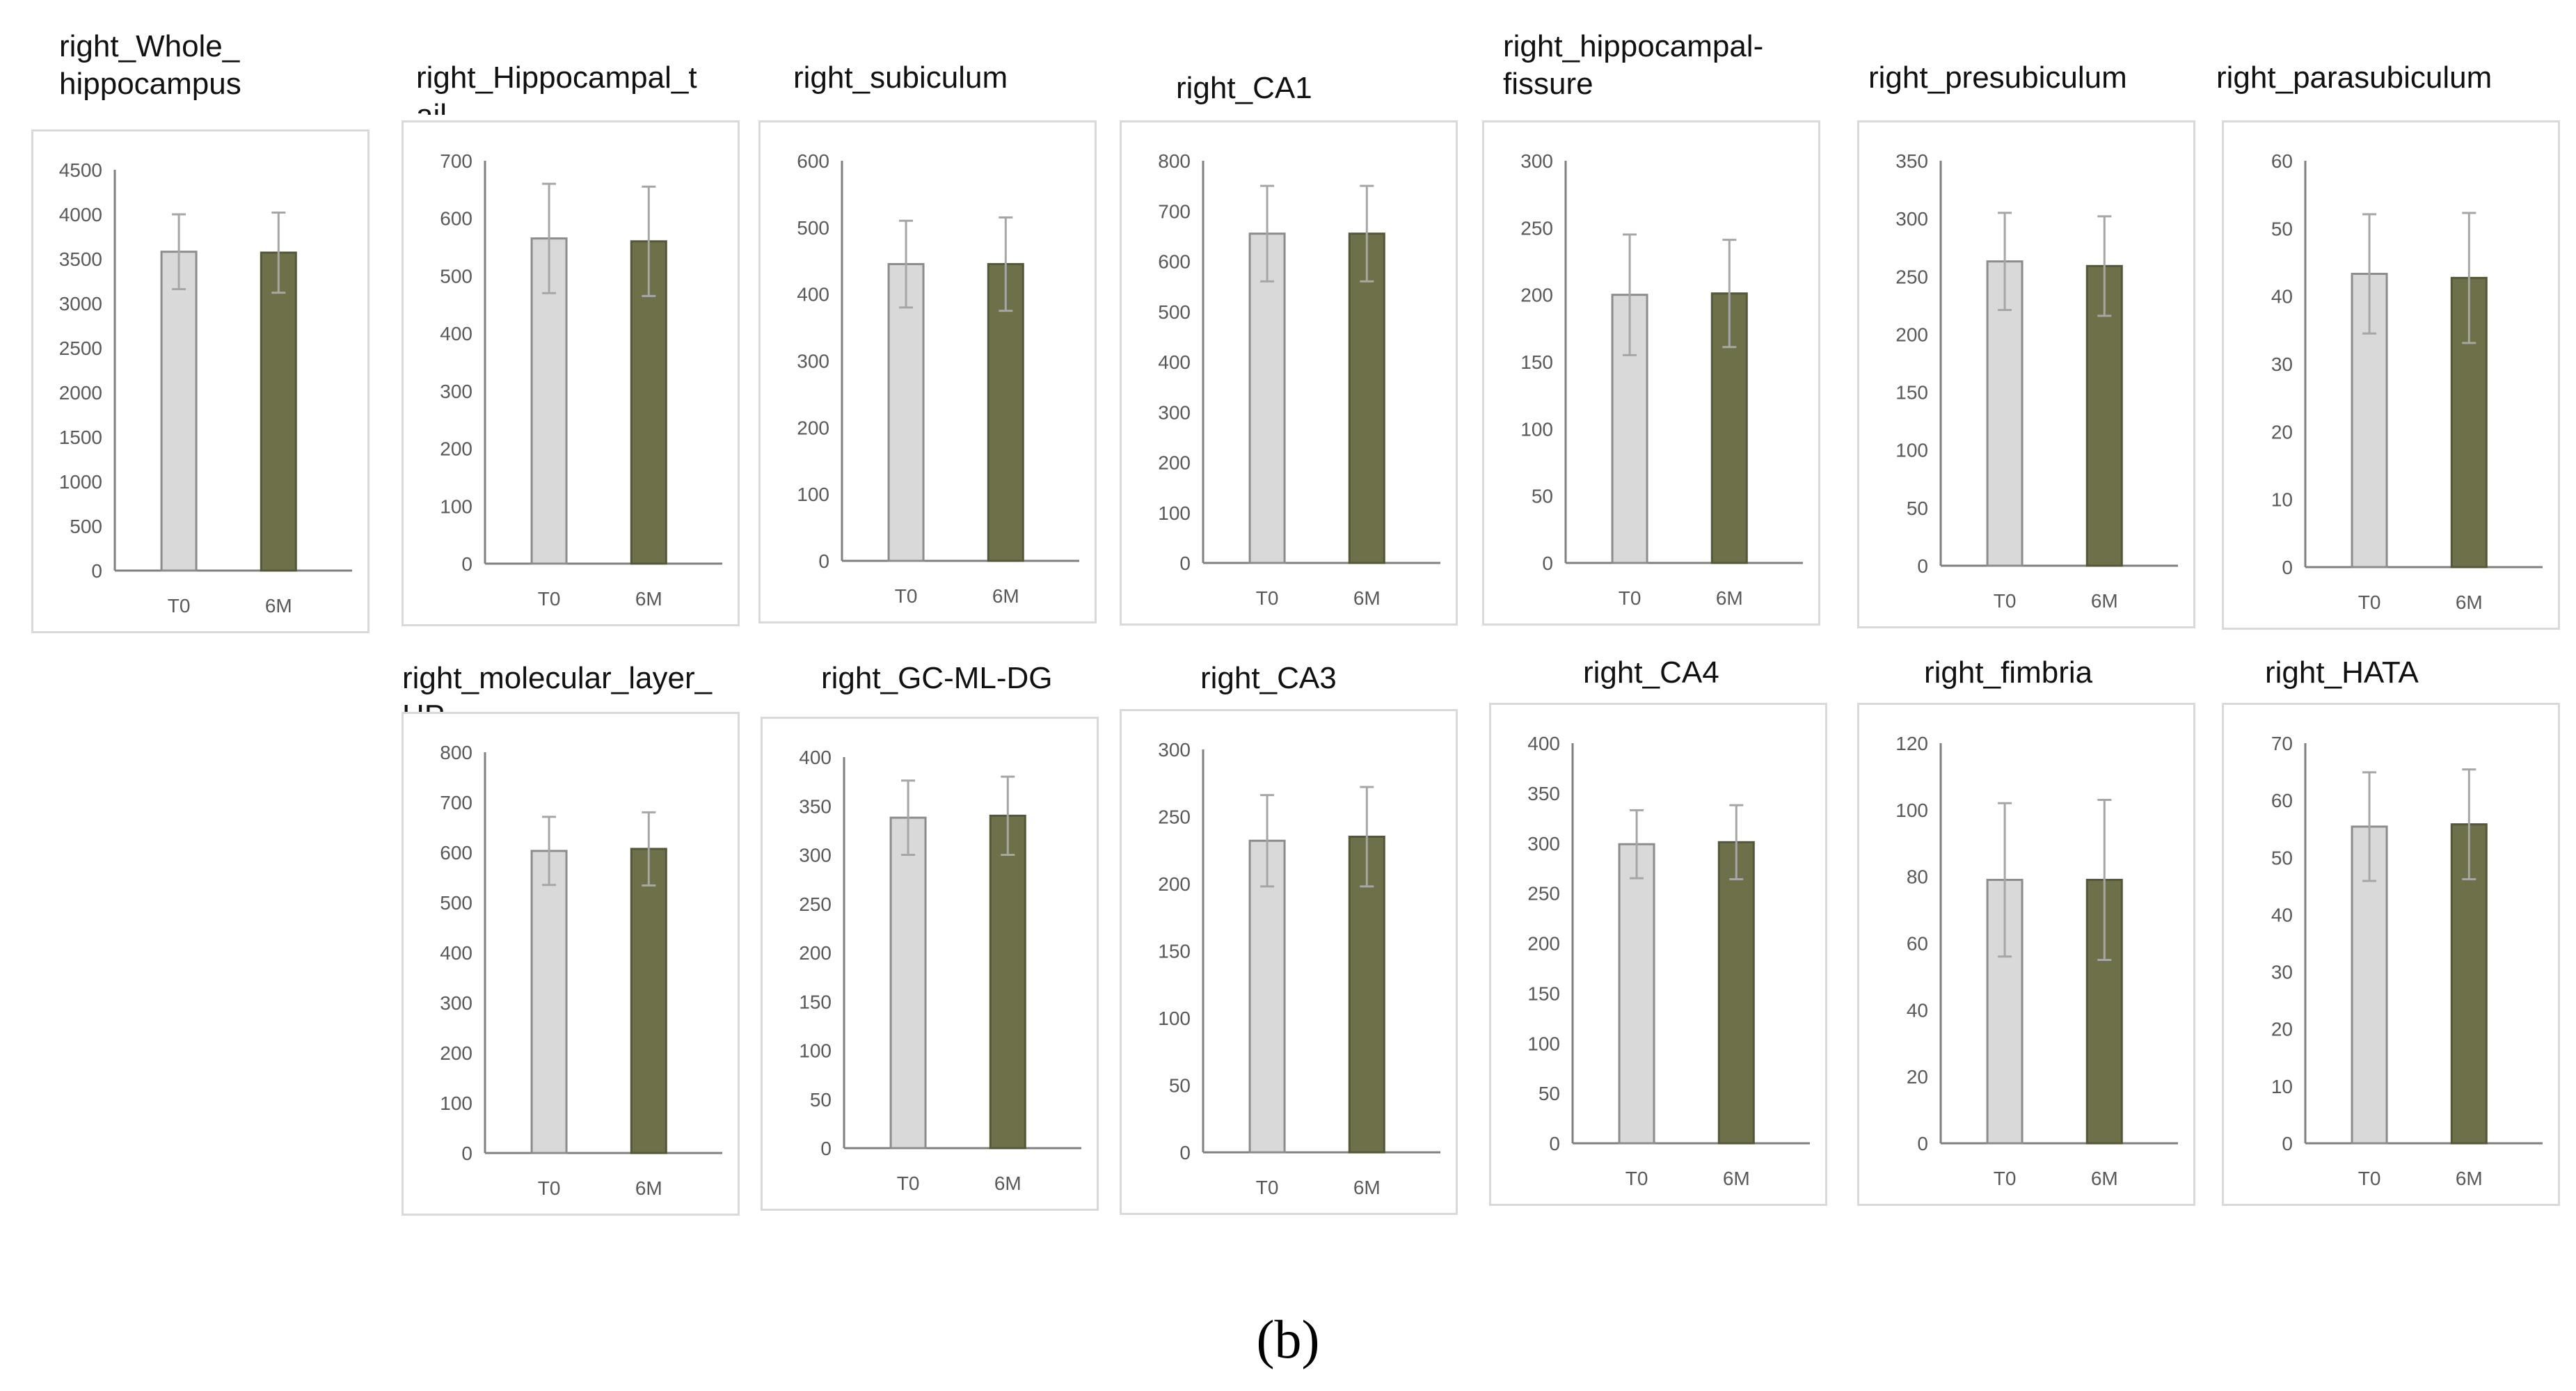 The height and width of the screenshot is (1391, 2576). I want to click on y-tick-label: 4500, so click(80, 170).